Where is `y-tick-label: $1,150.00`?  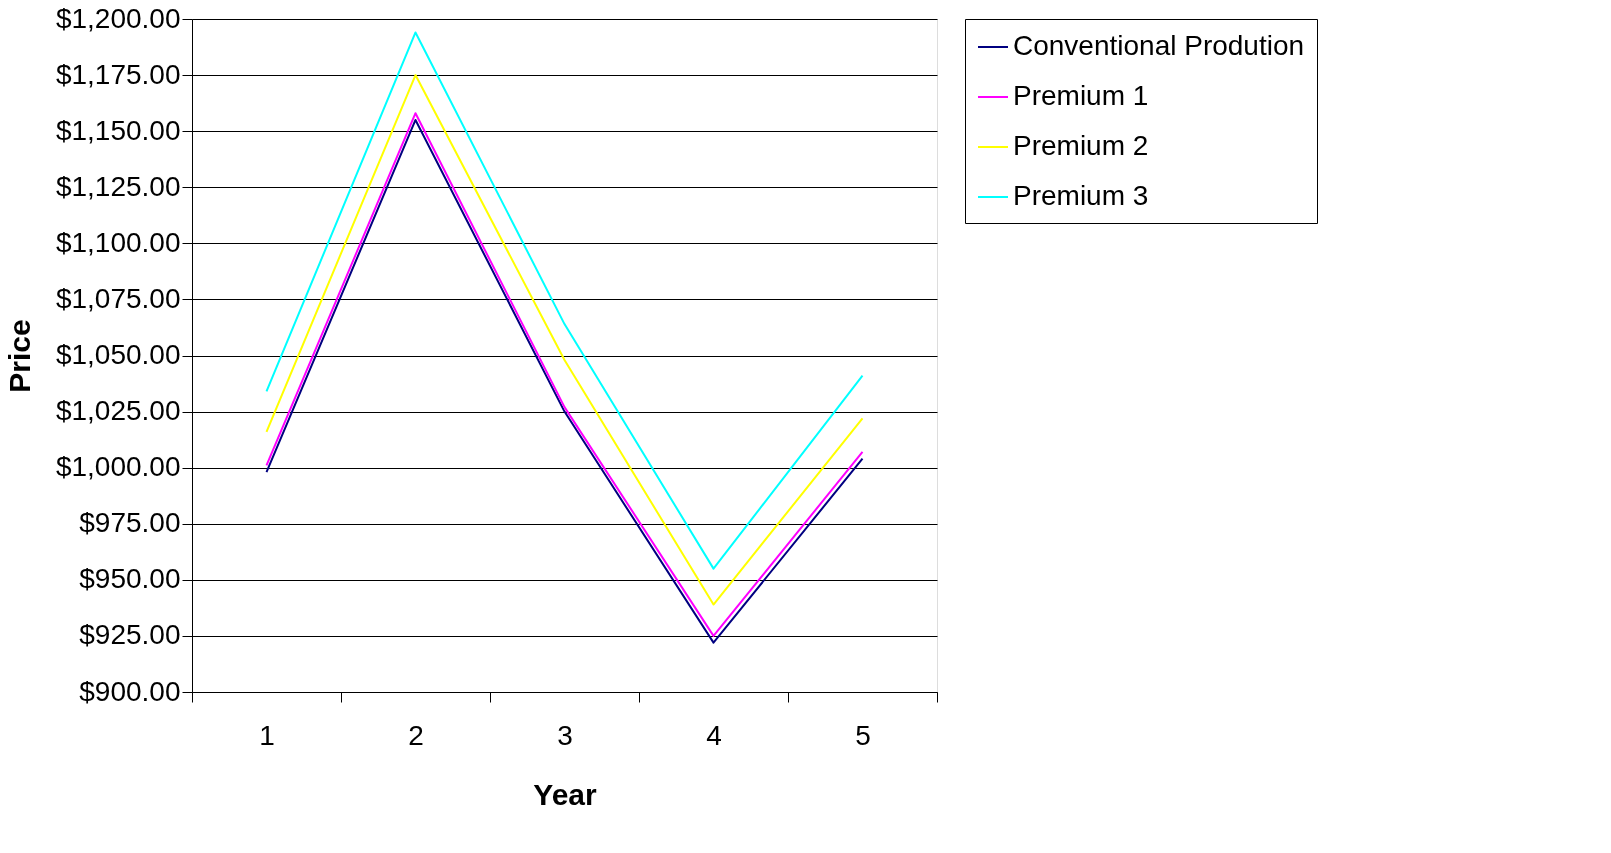 y-tick-label: $1,150.00 is located at coordinates (118, 130).